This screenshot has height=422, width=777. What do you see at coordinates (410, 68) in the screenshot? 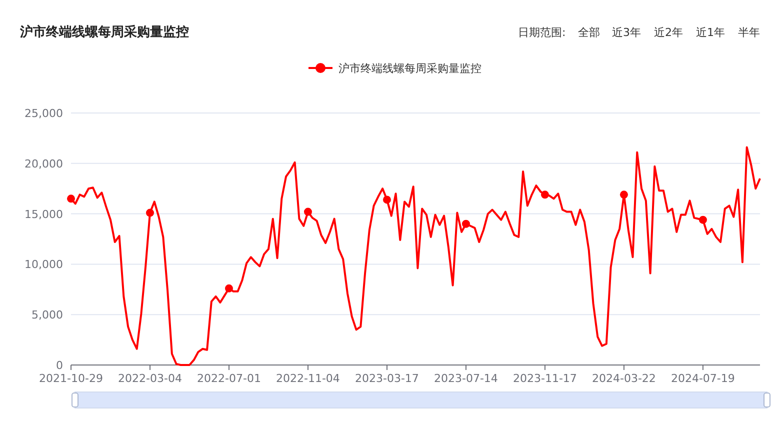
I see `legend-label: 沪市终端线螺每周采购量监控` at bounding box center [410, 68].